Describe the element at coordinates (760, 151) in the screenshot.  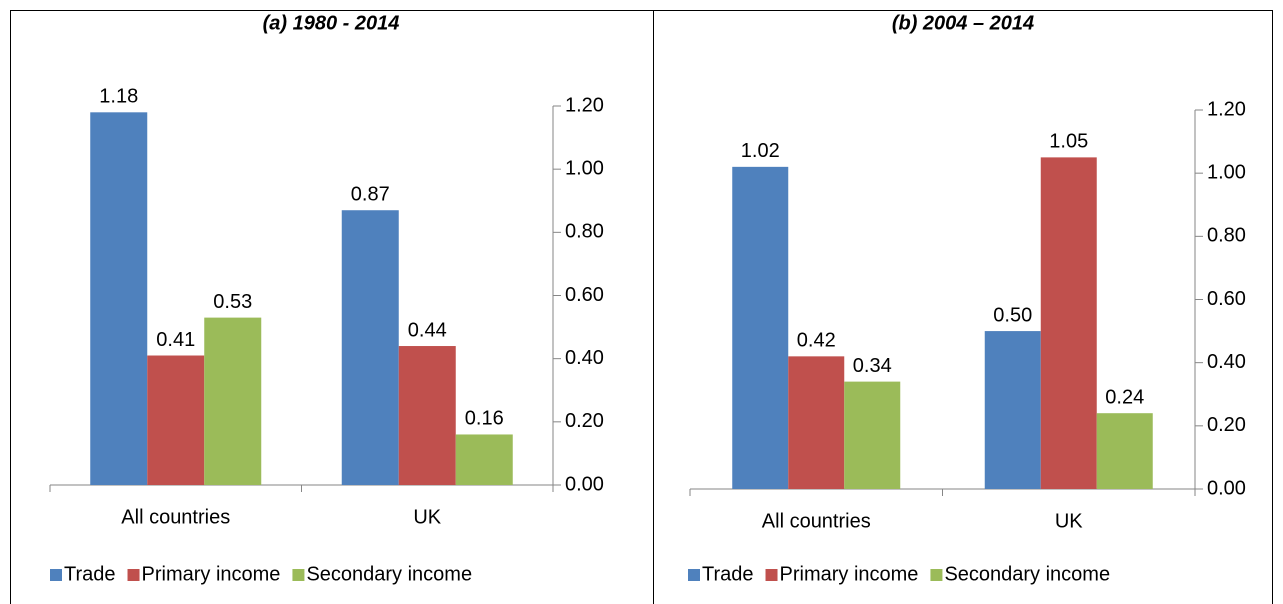
I see `data-label: 1.02` at that location.